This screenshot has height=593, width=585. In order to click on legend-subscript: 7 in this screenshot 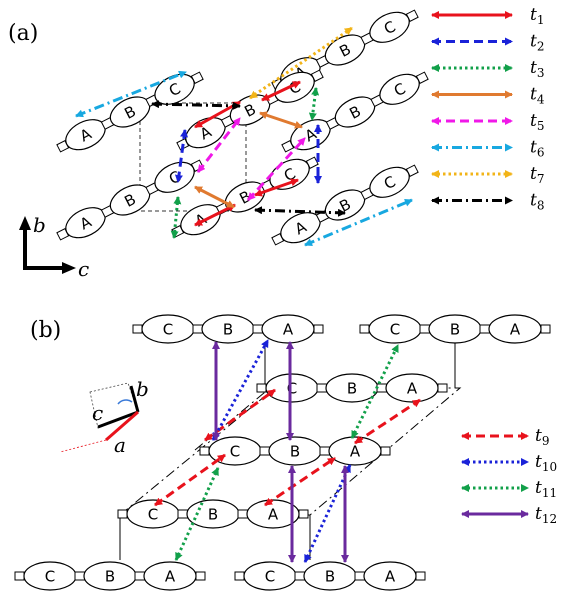, I will do `click(541, 179)`.